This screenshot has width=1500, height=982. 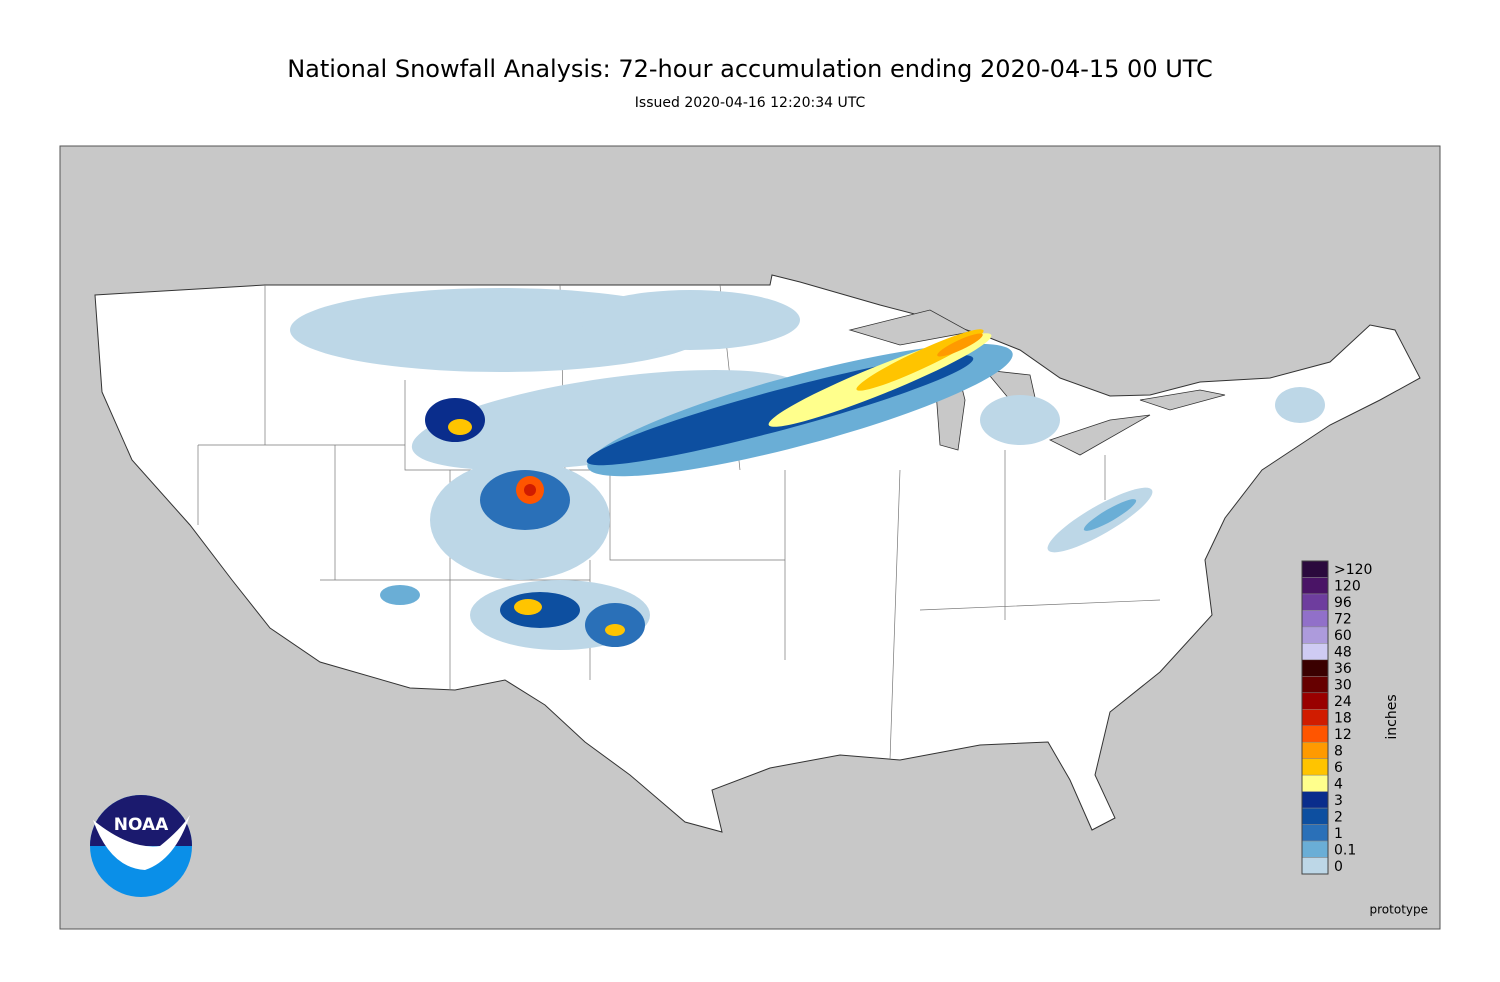 What do you see at coordinates (1399, 910) in the screenshot?
I see `prototype-note: prototype` at bounding box center [1399, 910].